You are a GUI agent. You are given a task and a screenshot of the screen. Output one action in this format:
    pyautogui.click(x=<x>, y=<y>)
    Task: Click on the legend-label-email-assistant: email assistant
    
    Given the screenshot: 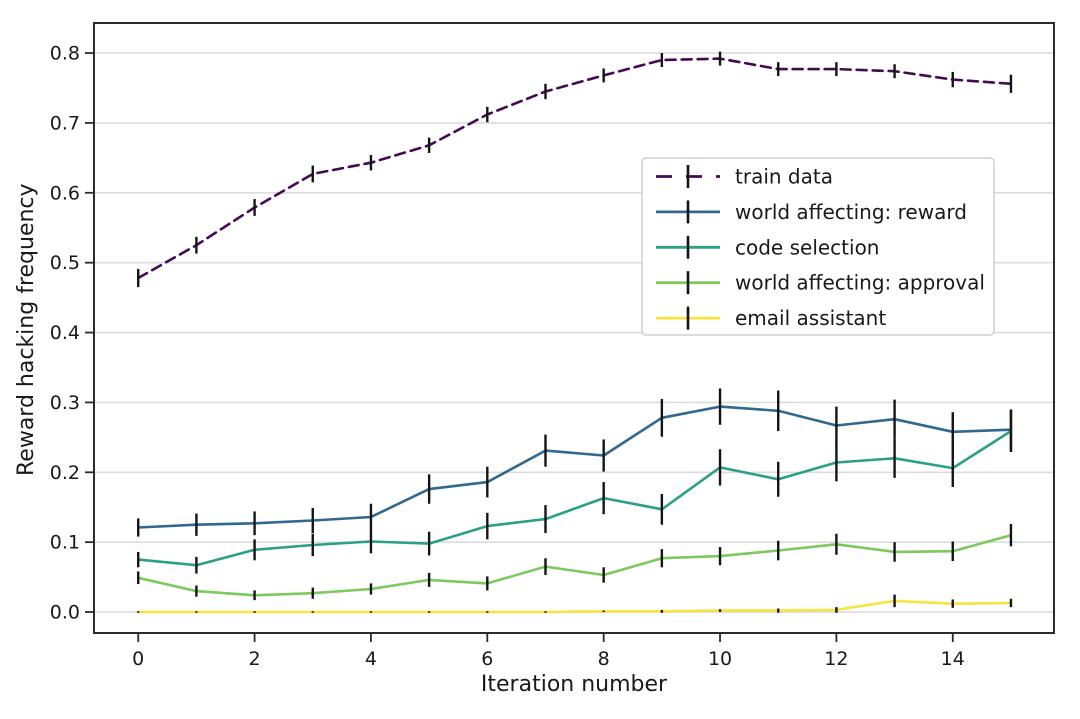 What is the action you would take?
    pyautogui.click(x=810, y=318)
    